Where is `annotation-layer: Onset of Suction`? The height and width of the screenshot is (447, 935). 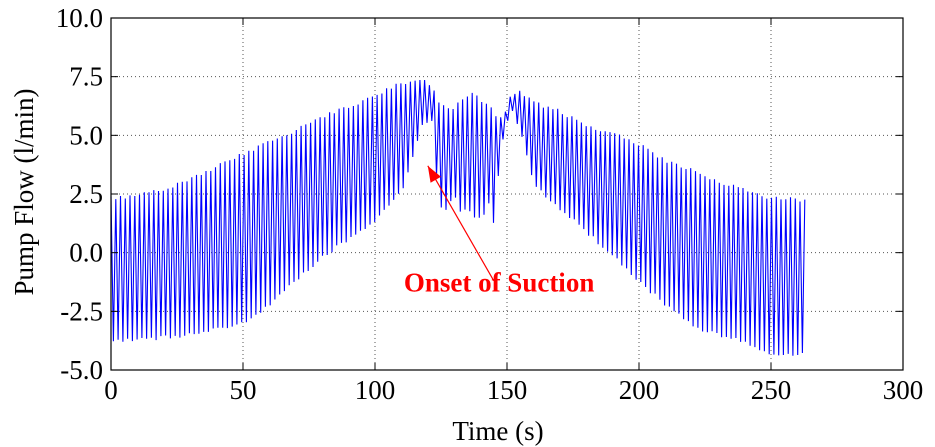 annotation-layer: Onset of Suction is located at coordinates (499, 231).